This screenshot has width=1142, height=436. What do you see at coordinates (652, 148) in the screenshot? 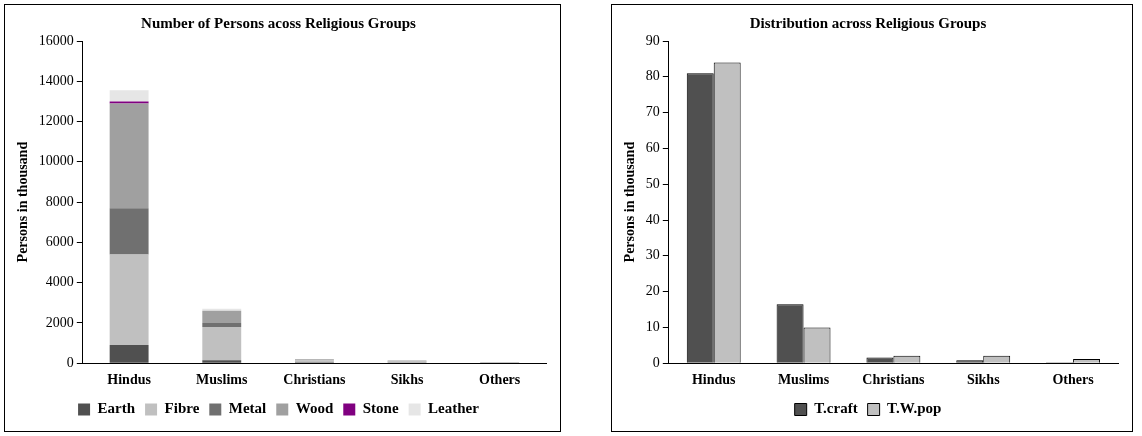
I see `y-tick-label: 60` at bounding box center [652, 148].